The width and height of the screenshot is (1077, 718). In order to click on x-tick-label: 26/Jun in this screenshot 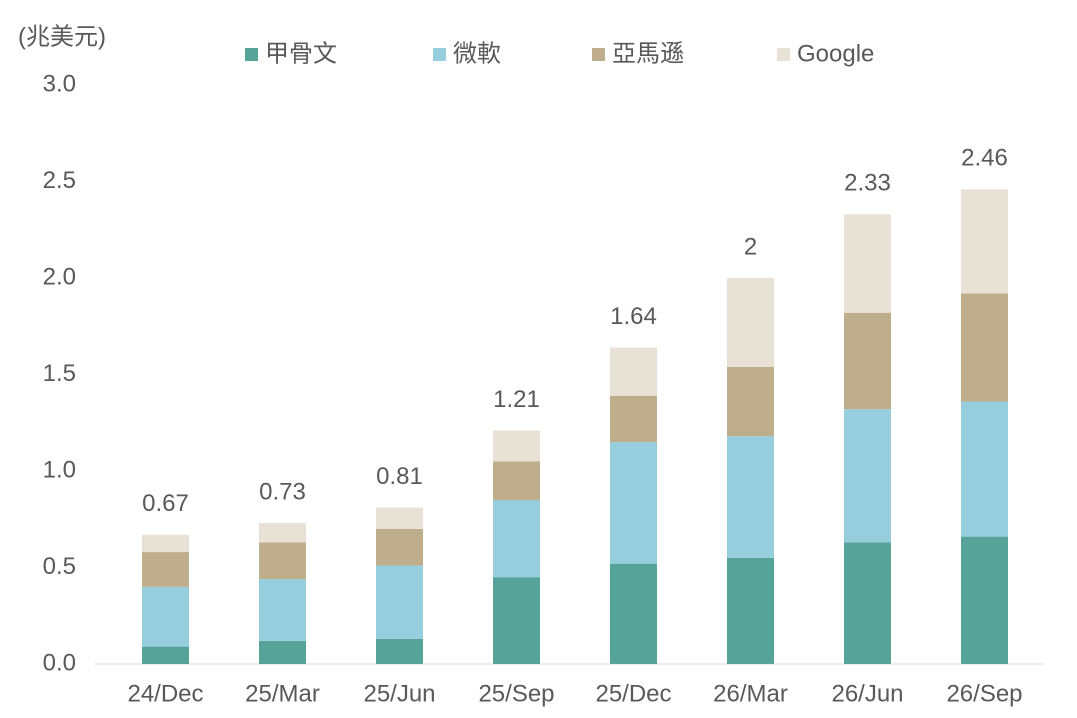, I will do `click(867, 693)`.